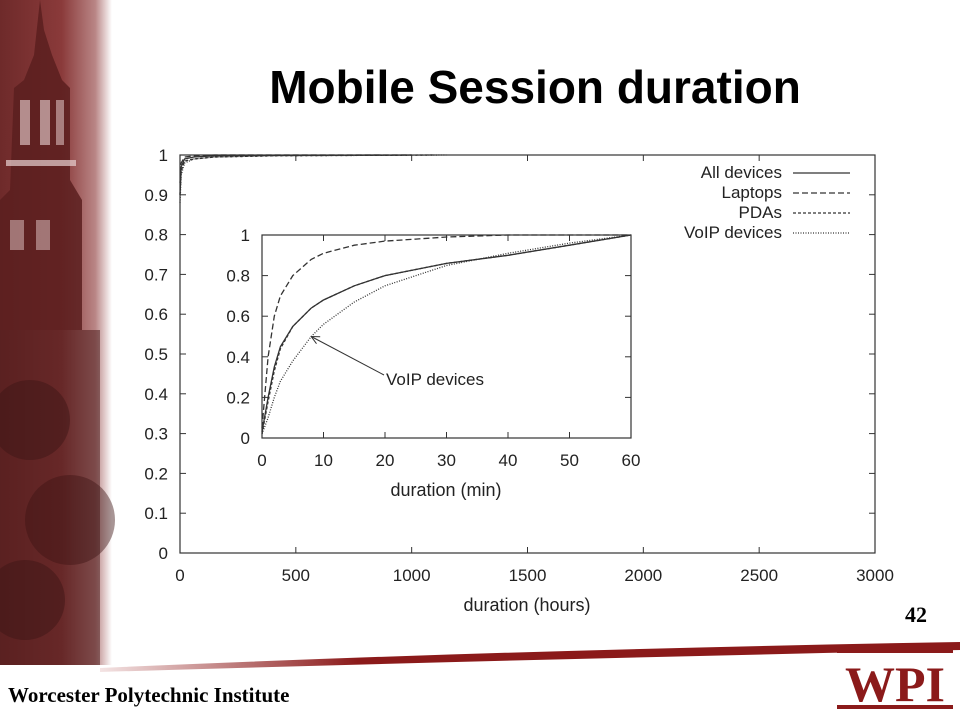 The width and height of the screenshot is (960, 720). Describe the element at coordinates (508, 460) in the screenshot. I see `inset-x-tick-label: 40` at that location.